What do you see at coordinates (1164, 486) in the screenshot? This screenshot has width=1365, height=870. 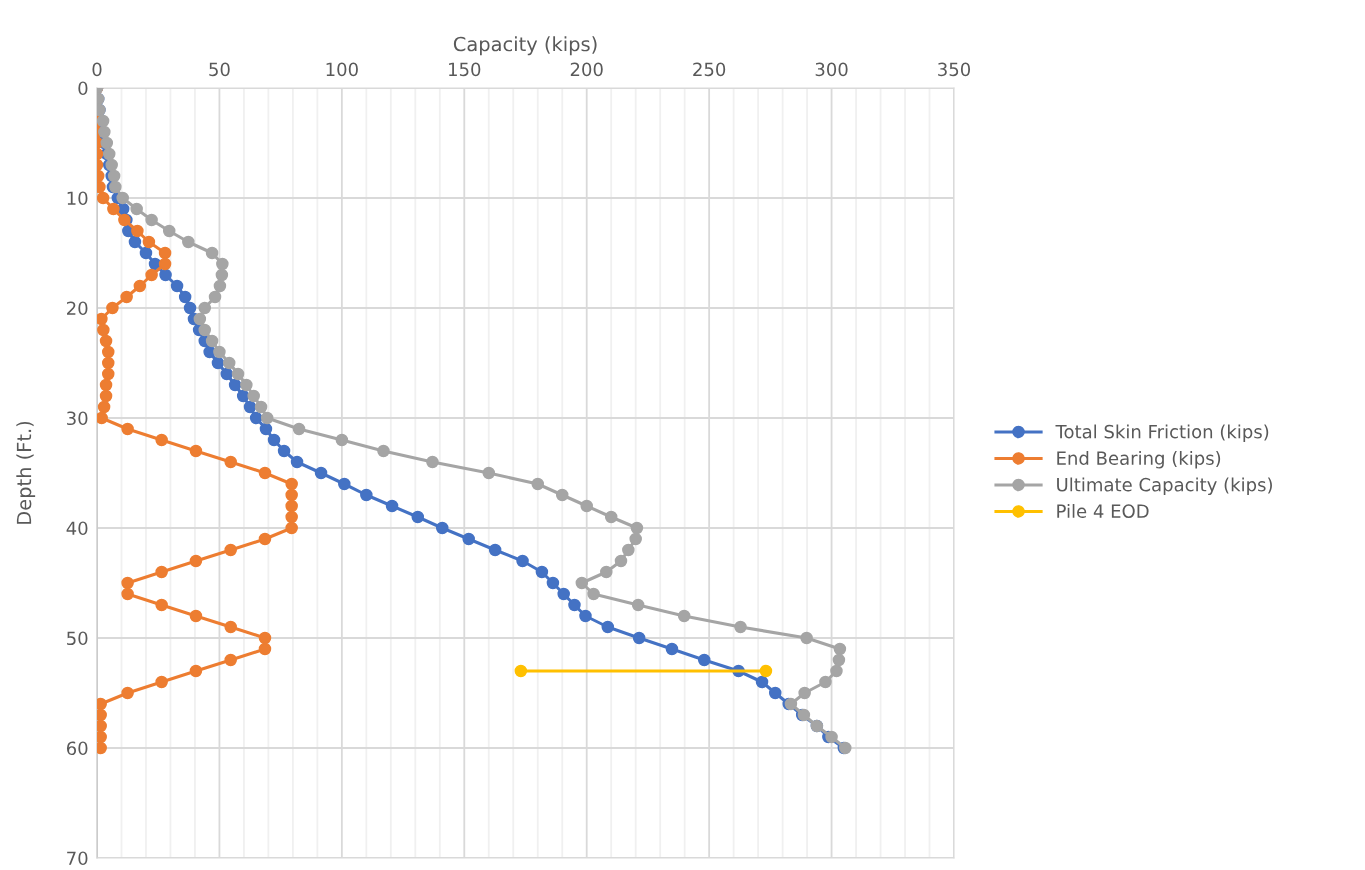 I see `legend-label: Ultimate Capacity (kips)` at bounding box center [1164, 486].